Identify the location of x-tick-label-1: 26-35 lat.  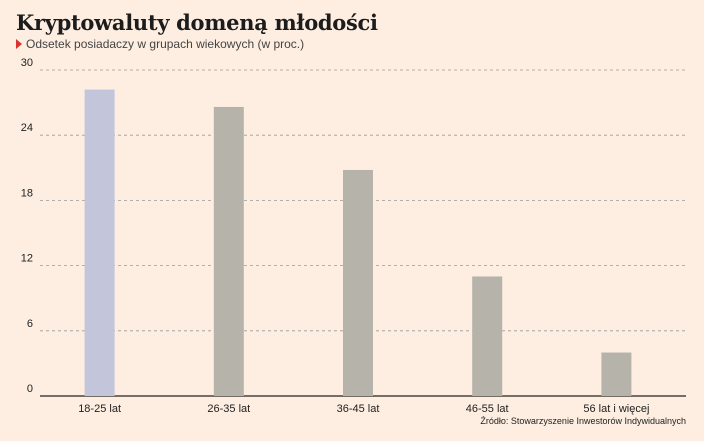
(228, 409).